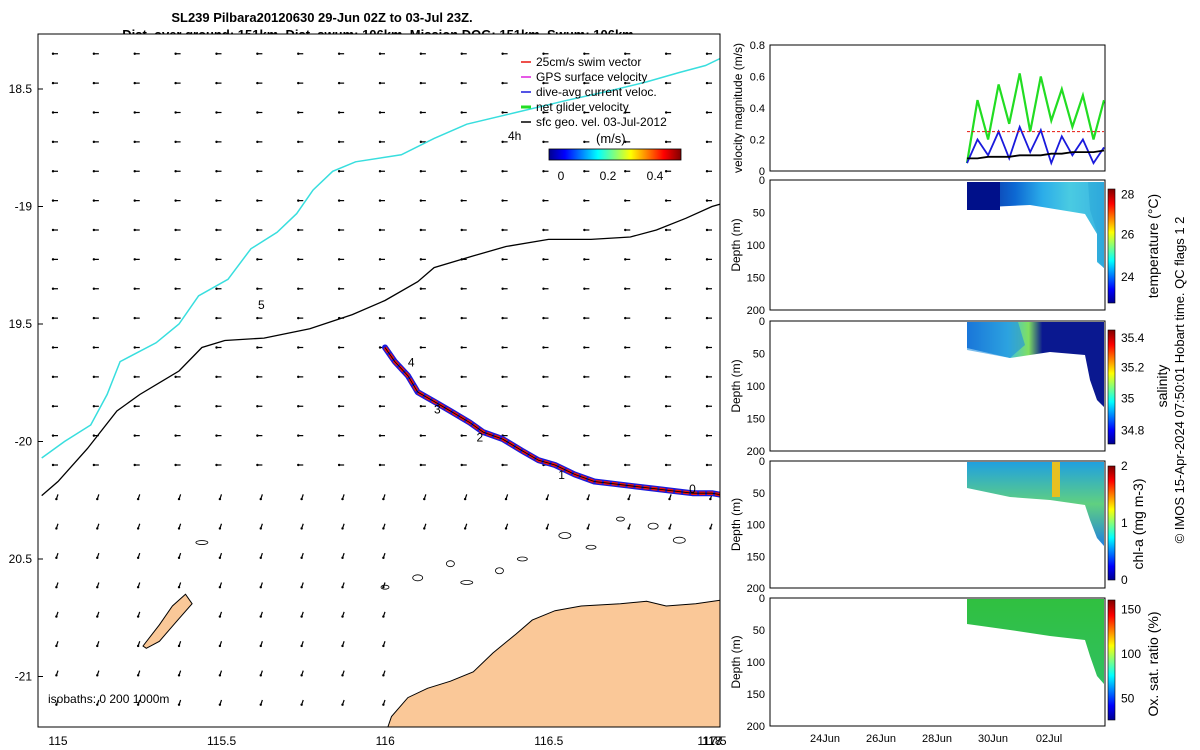 The image size is (1200, 750). What do you see at coordinates (757, 141) in the screenshot?
I see `velocity-ytick: 0.2` at bounding box center [757, 141].